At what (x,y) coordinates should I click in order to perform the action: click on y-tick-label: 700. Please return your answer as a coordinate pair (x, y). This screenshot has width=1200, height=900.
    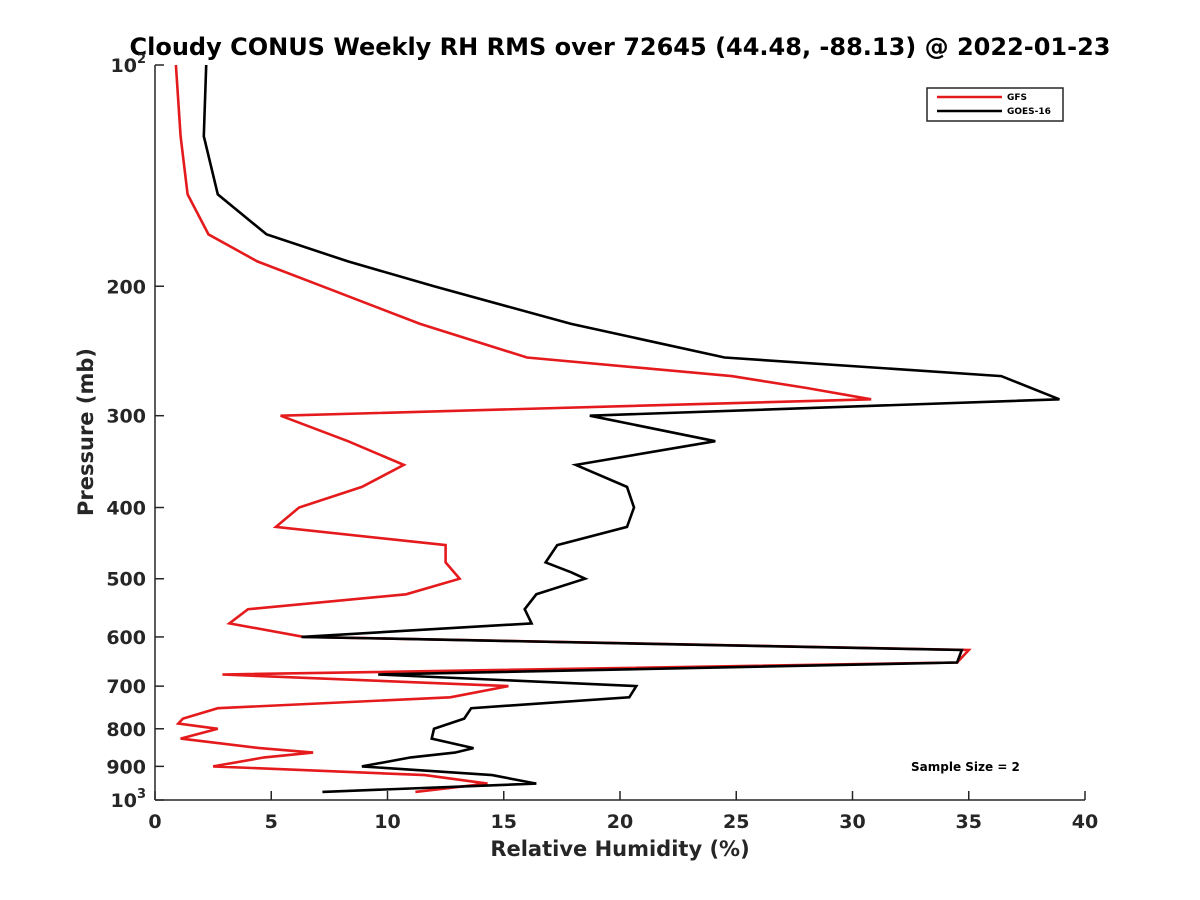
    Looking at the image, I should click on (126, 687).